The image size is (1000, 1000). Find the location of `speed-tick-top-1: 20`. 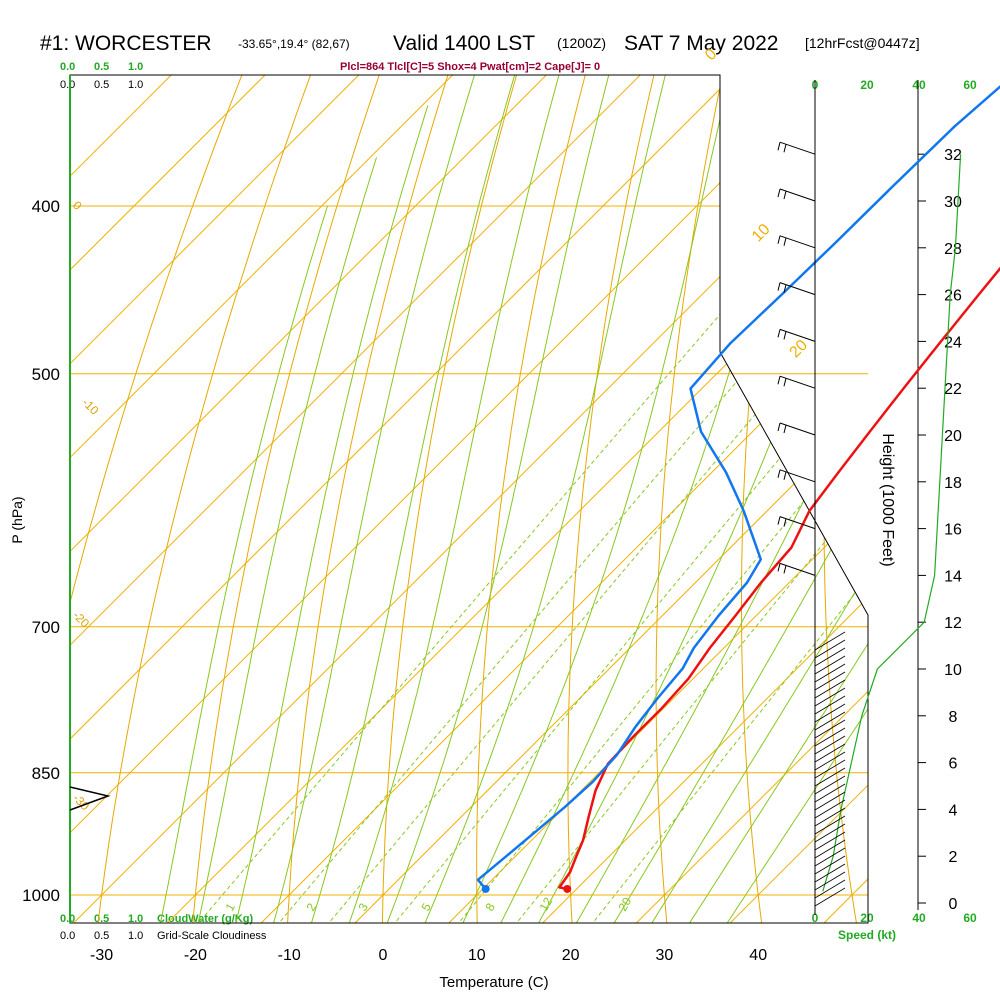

speed-tick-top-1: 20 is located at coordinates (867, 85).